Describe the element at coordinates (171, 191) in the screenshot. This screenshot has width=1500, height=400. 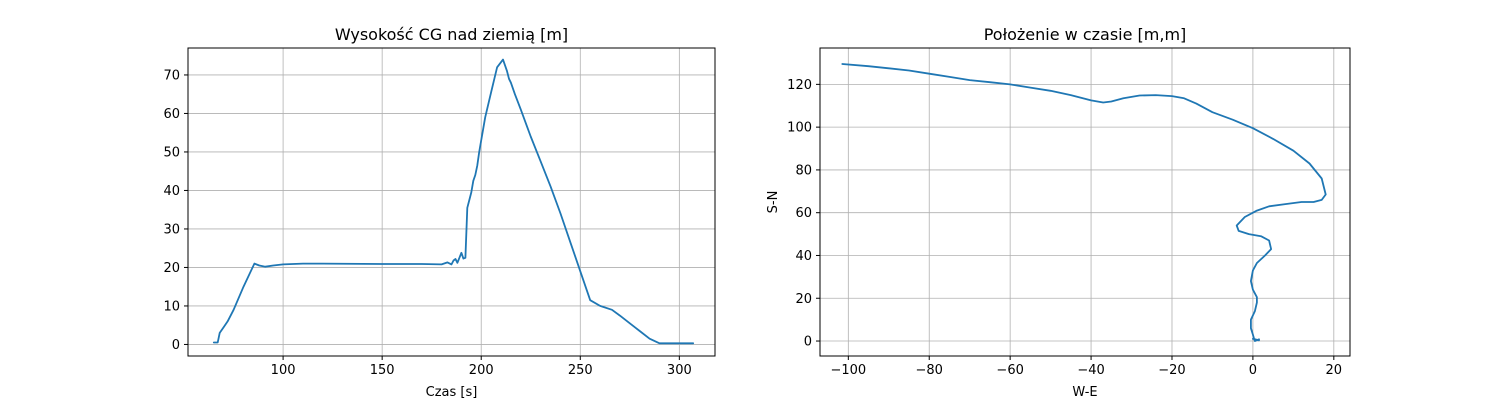
I see `height-chart-y-tick-label: 40` at that location.